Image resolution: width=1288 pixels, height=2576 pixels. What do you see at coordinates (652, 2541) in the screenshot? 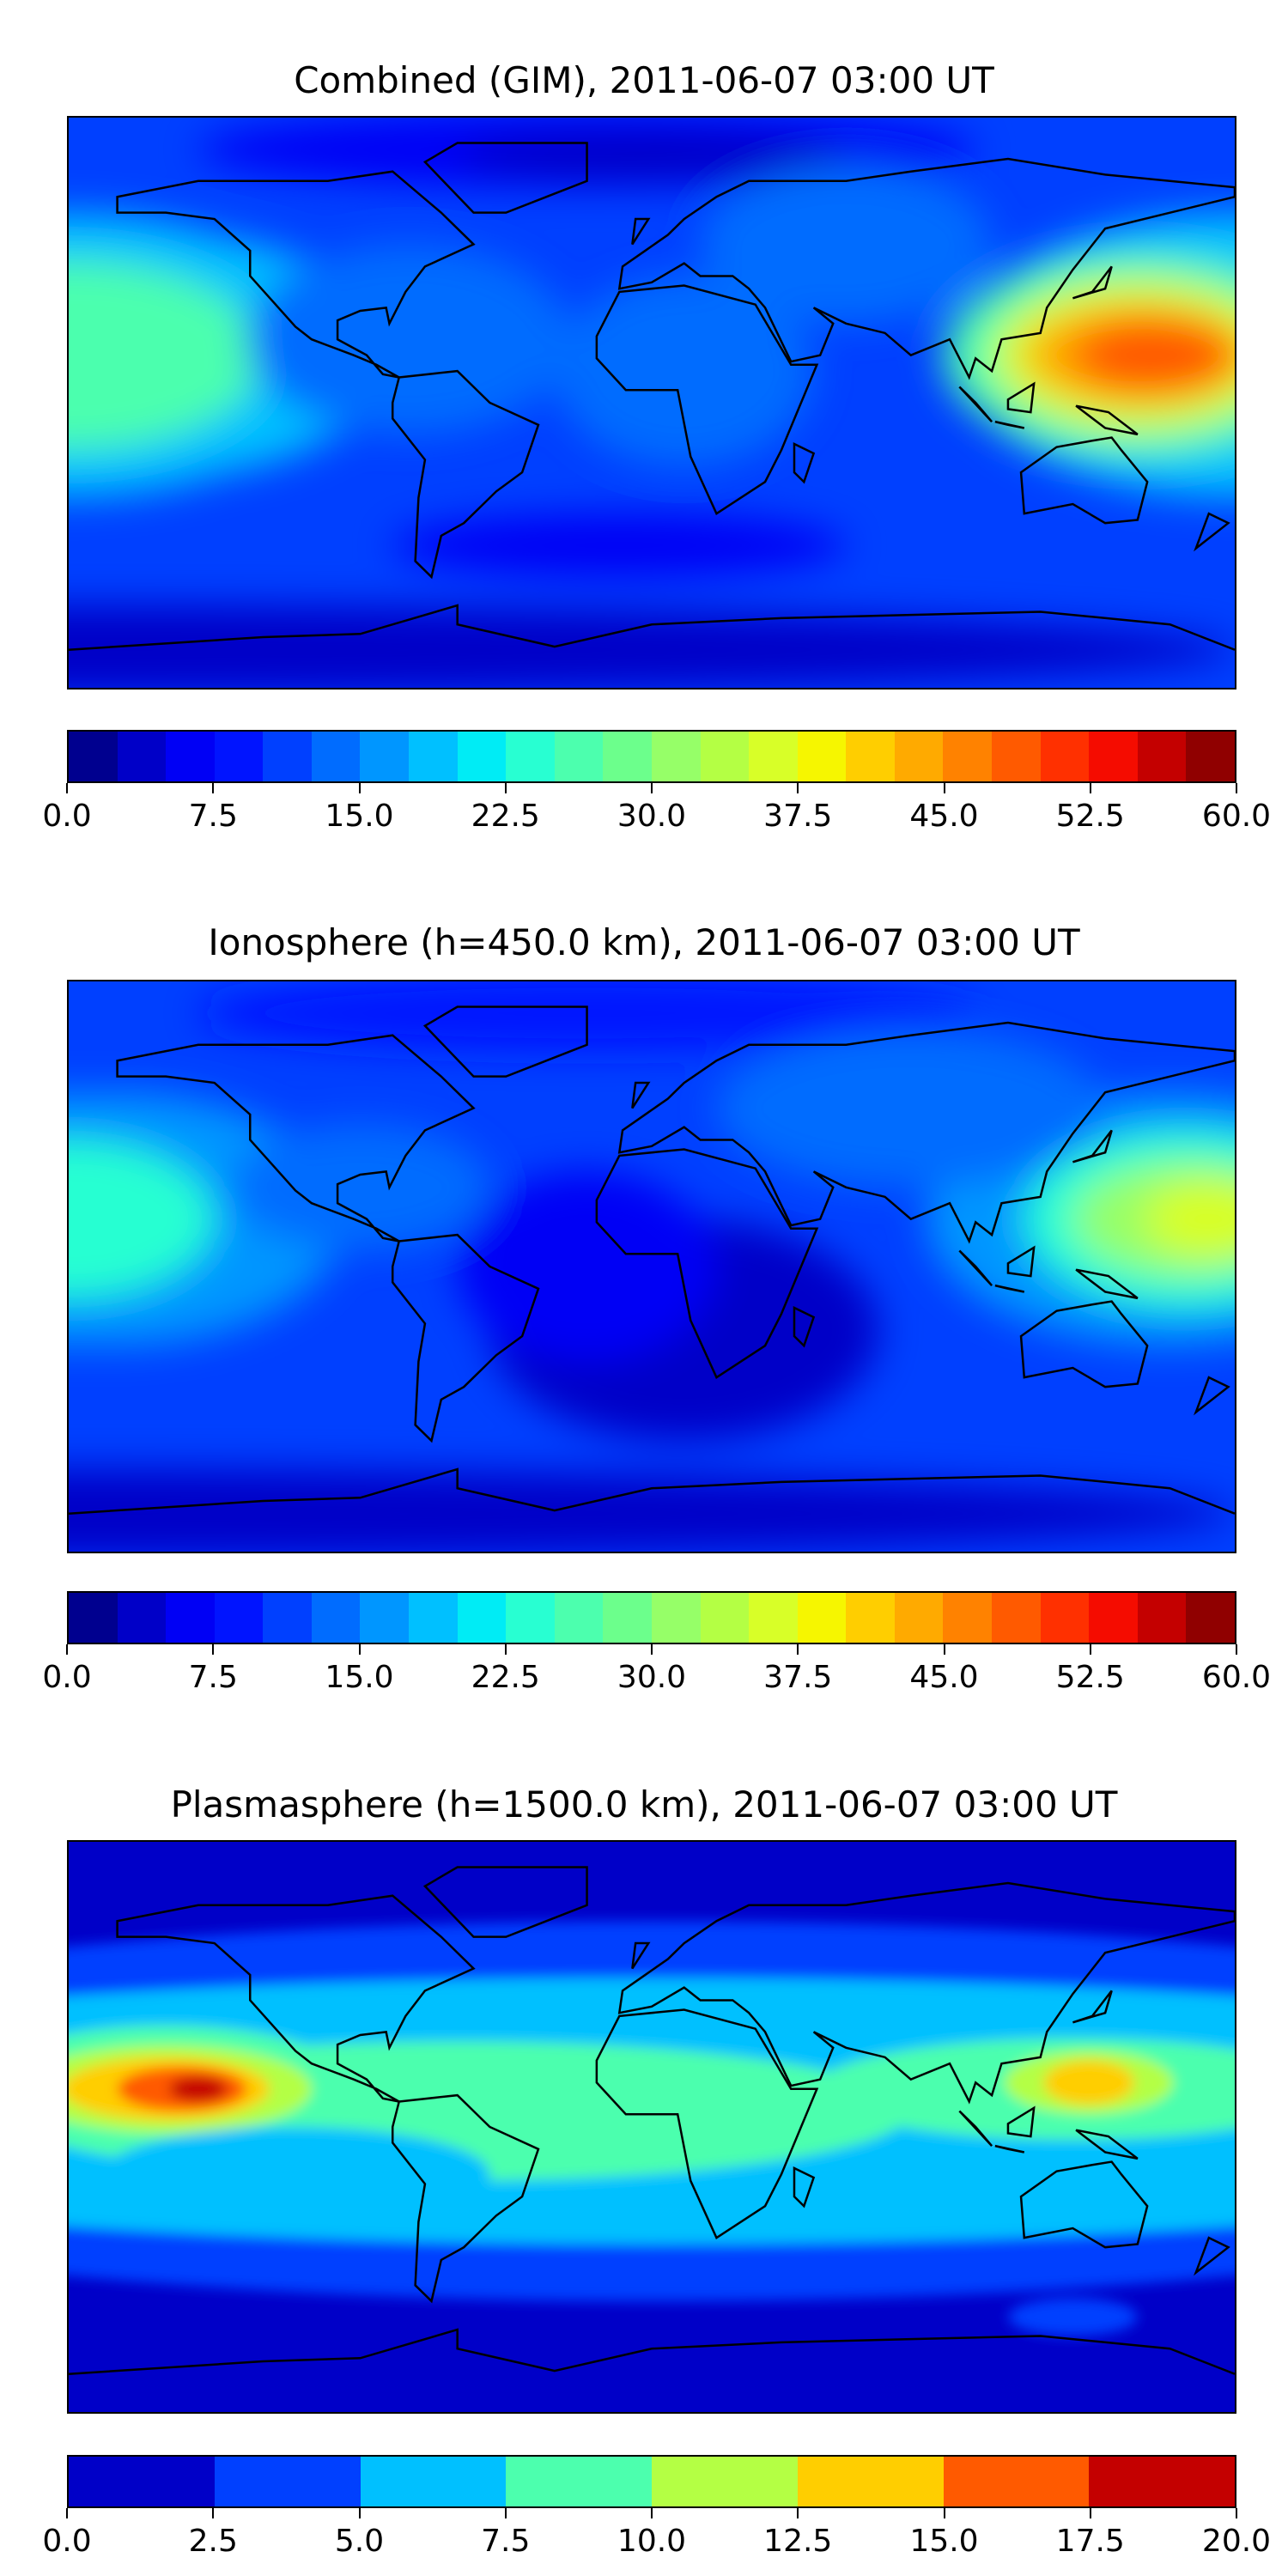
I see `colorbar-tick-label: 10.0` at bounding box center [652, 2541].